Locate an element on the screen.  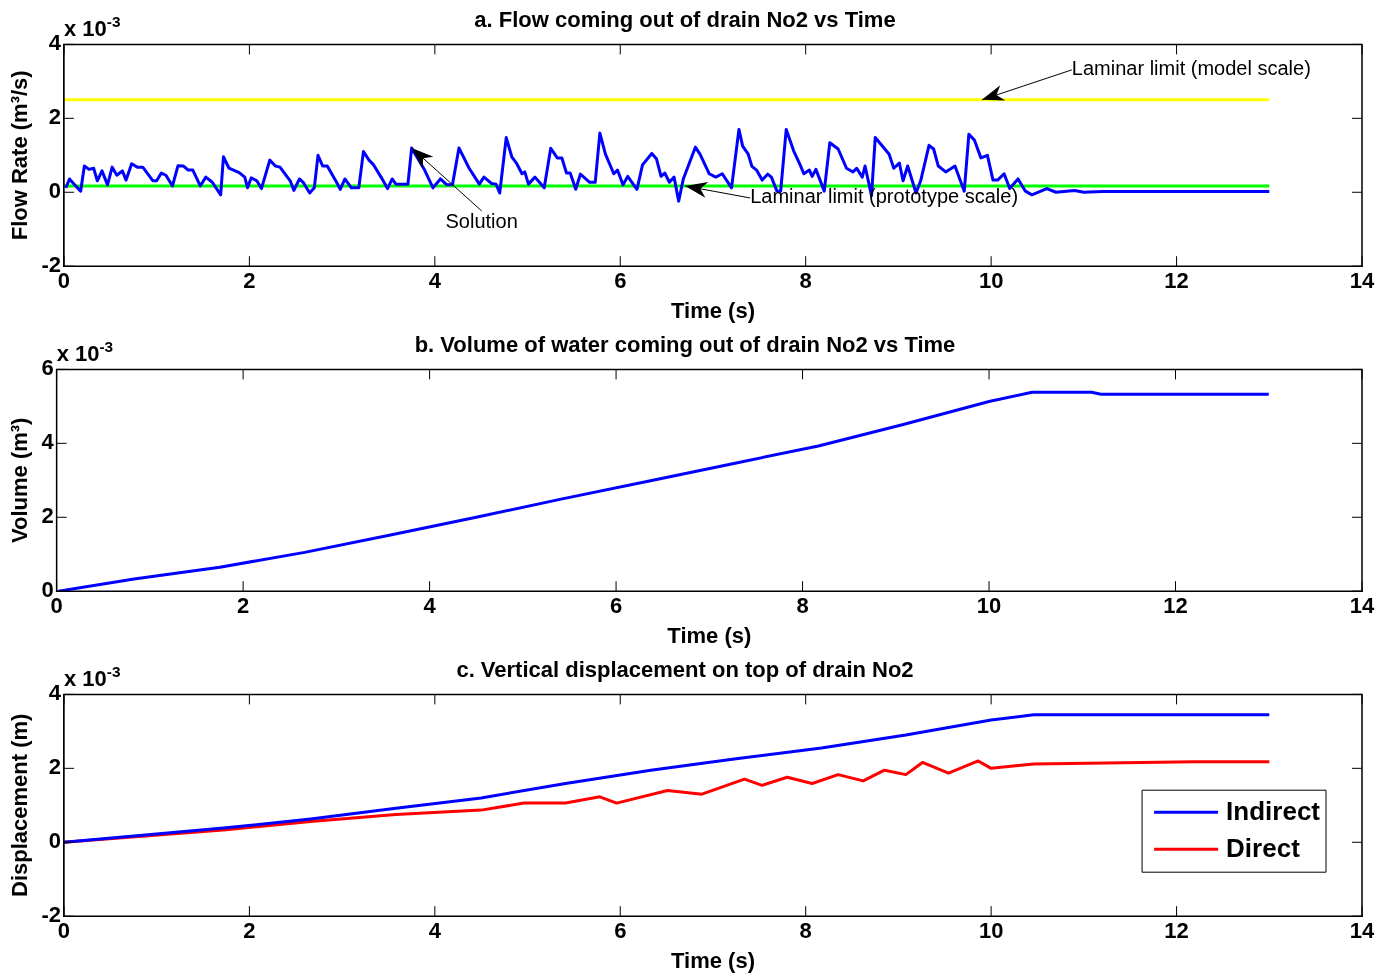
chart-title: c. Vertical displacement on top of drain No2 is located at coordinates (685, 670).